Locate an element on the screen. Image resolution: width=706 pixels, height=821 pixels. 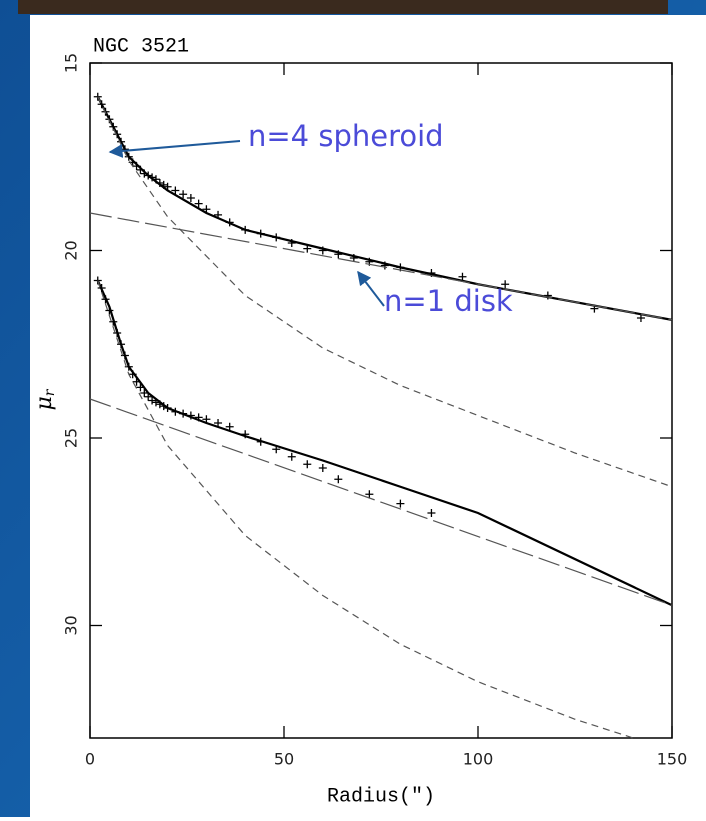
x-tick-label: 150 is located at coordinates (672, 759).